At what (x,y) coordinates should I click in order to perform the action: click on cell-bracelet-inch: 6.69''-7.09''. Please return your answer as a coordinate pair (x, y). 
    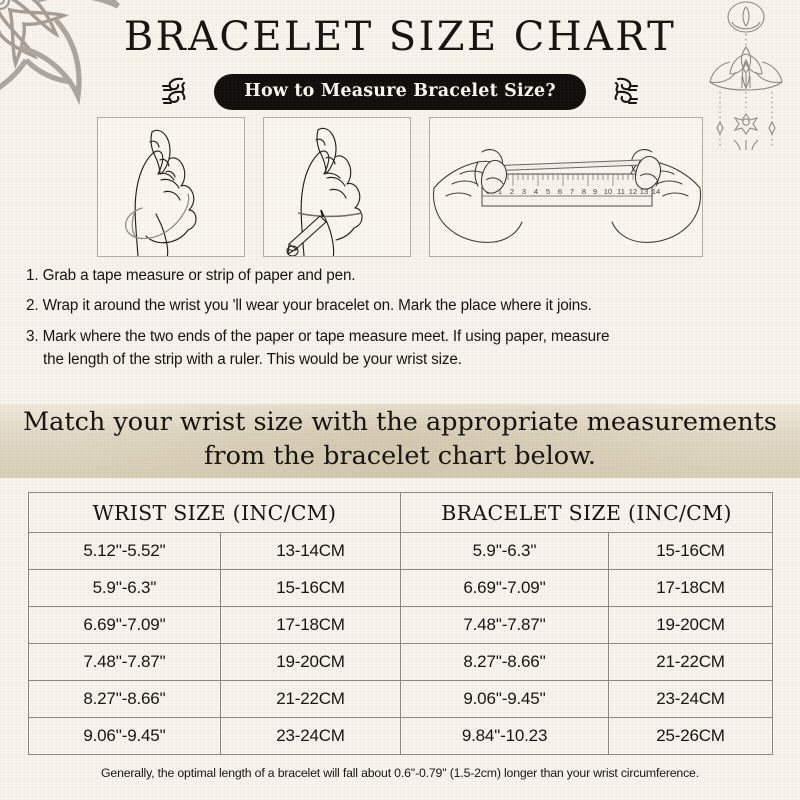
    Looking at the image, I should click on (505, 588).